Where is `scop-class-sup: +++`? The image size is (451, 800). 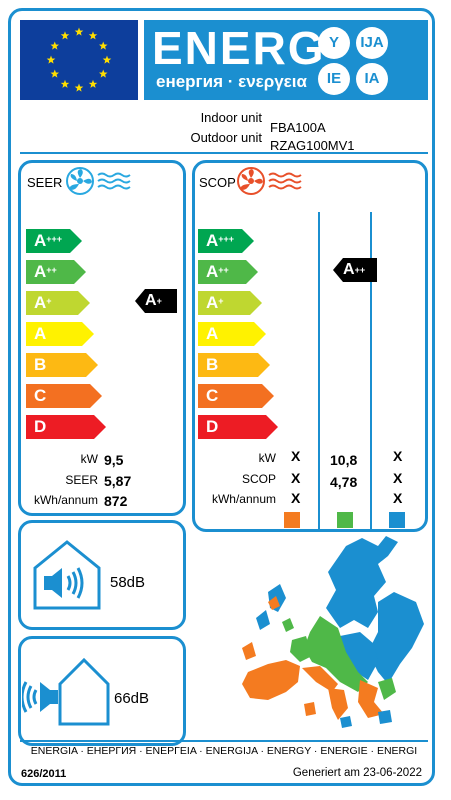 scop-class-sup: +++ is located at coordinates (226, 239).